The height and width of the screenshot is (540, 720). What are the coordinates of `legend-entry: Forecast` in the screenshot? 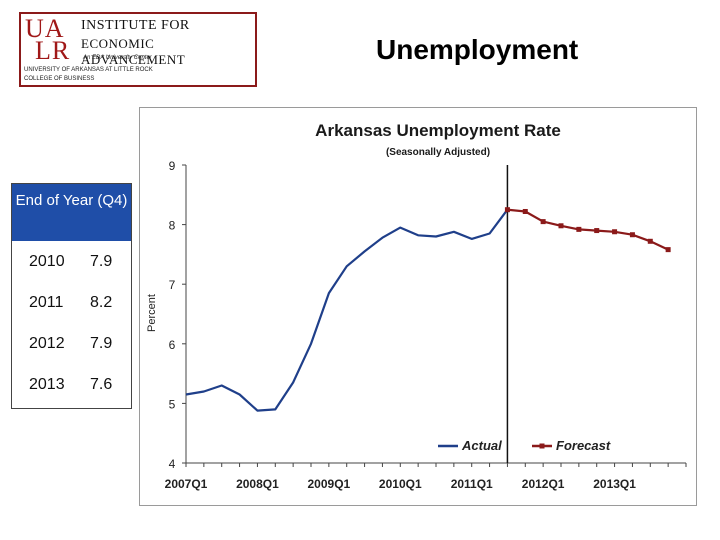 It's located at (583, 445).